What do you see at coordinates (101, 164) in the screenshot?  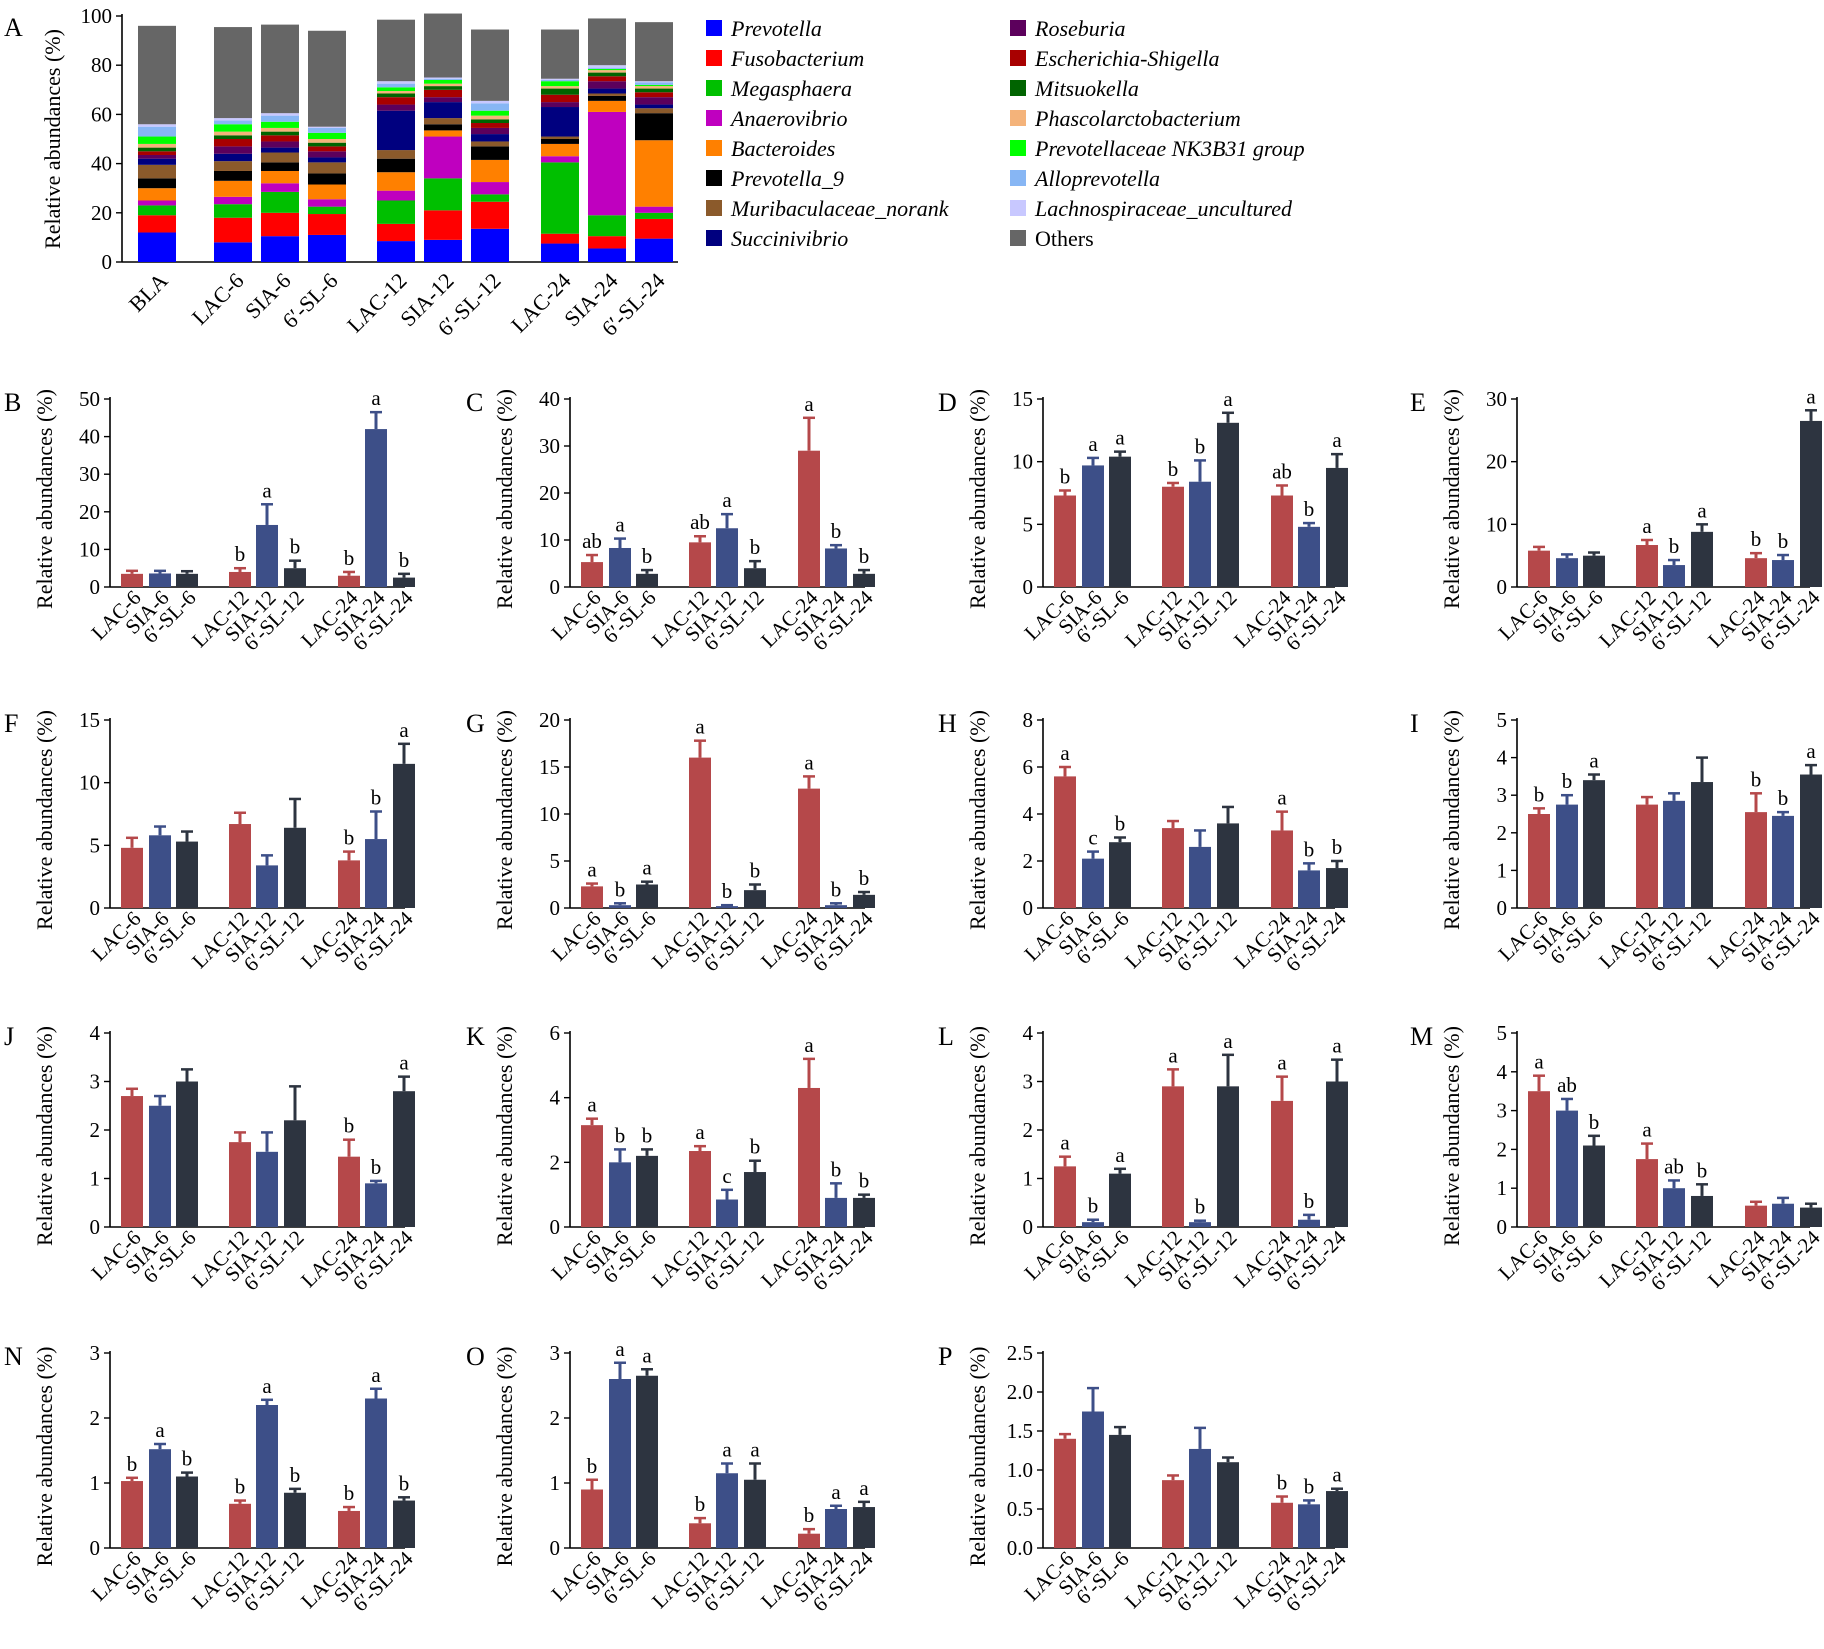 I see `y-tick-label: 40` at bounding box center [101, 164].